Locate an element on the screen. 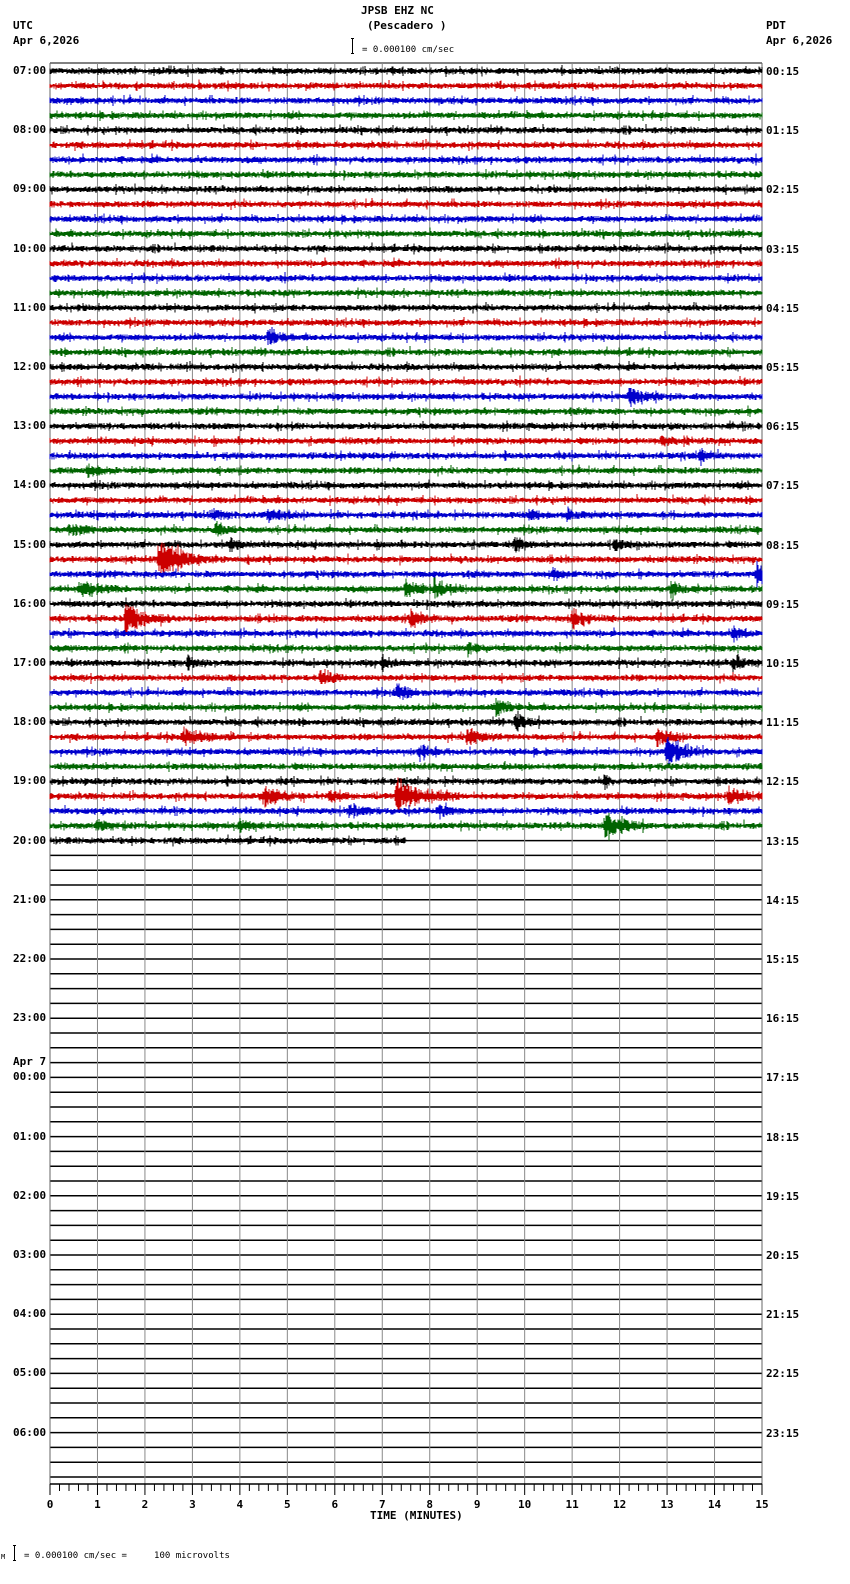  scale-bar-icon is located at coordinates (352, 46).